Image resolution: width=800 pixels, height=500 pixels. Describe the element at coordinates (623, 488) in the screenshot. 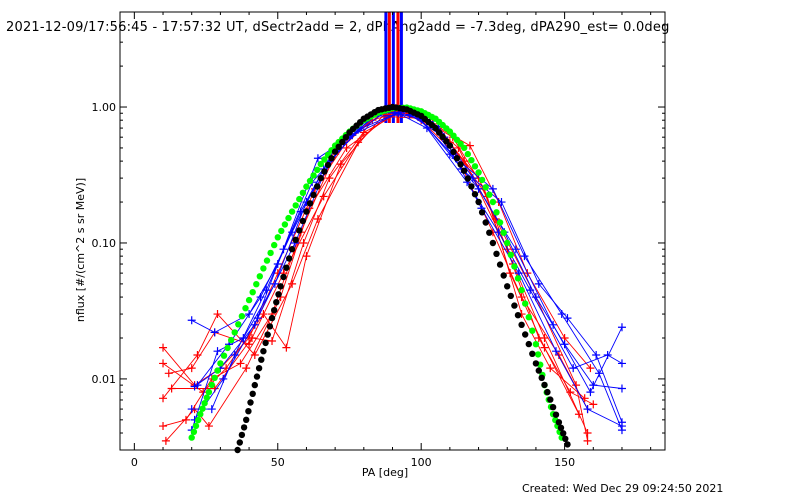

I see `created-timestamp: Created: Wed Dec 29 09:24:50 2021` at that location.